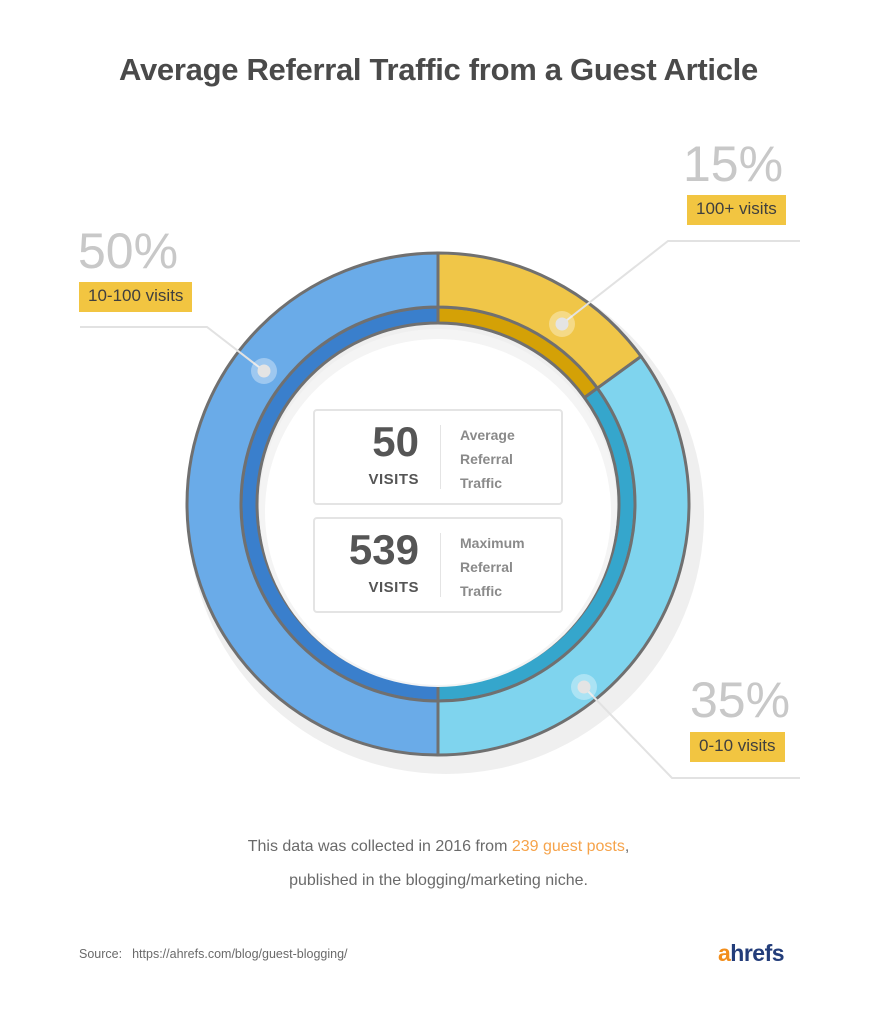 This screenshot has height=1024, width=877. I want to click on label-0-10: 0-10 visits, so click(737, 747).